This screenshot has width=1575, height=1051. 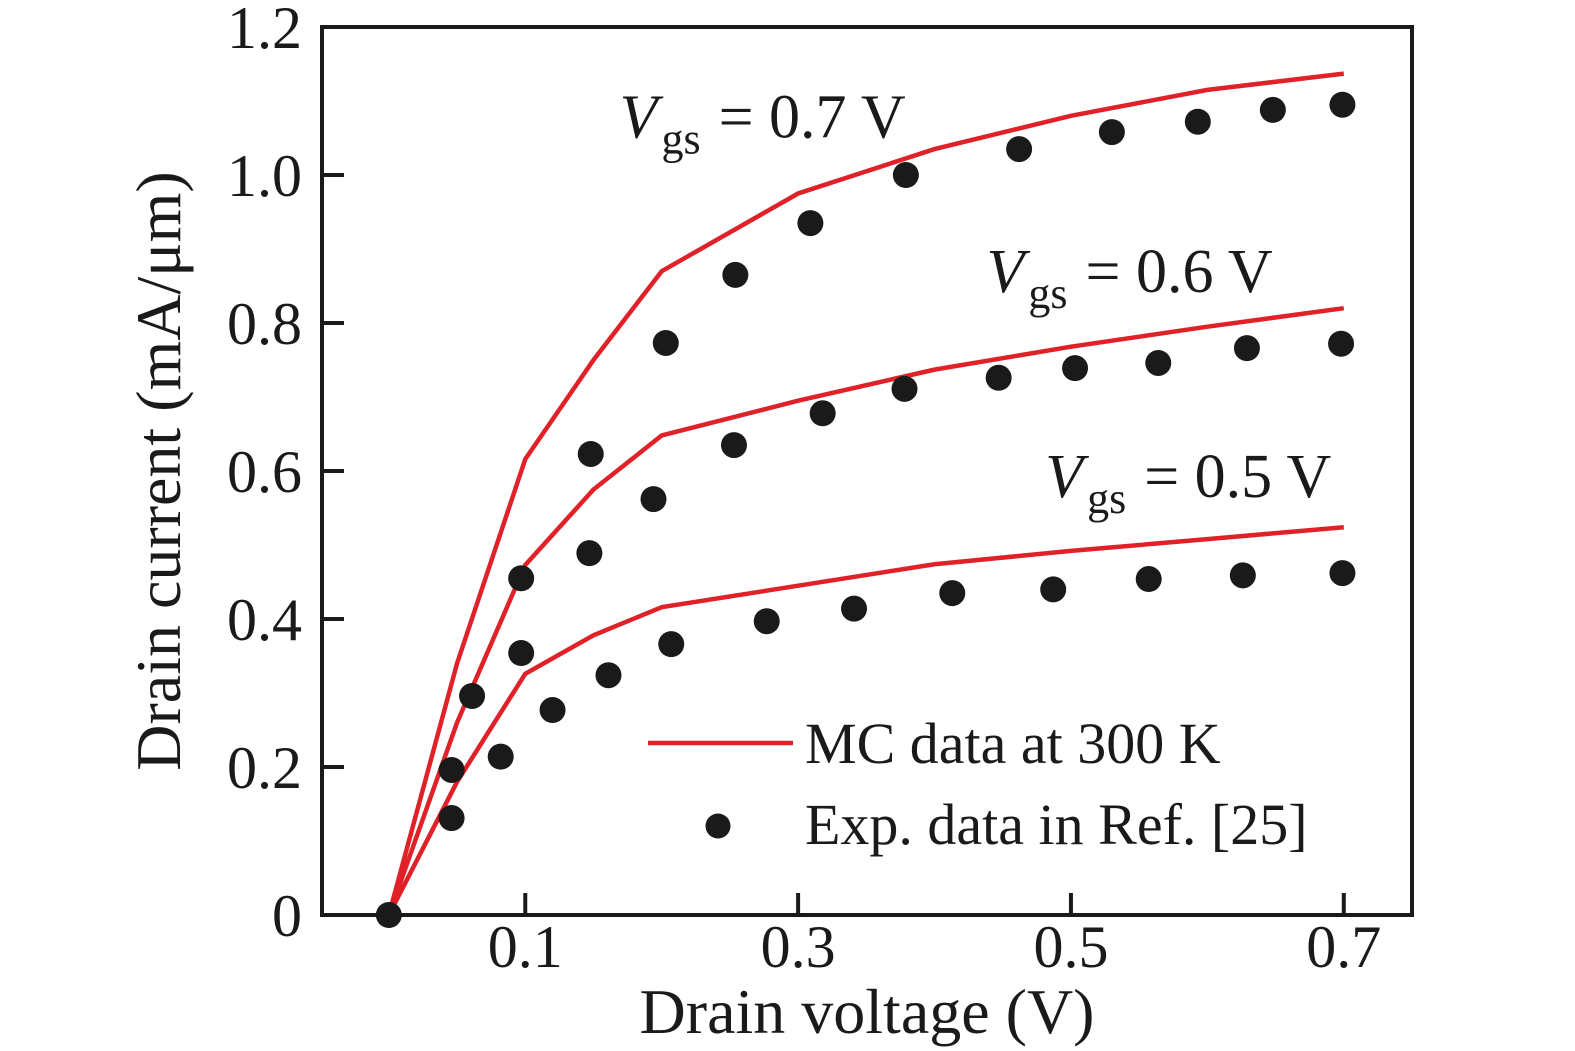 I want to click on vgs-07-label: Vgs = 0.7 V, so click(x=763, y=123).